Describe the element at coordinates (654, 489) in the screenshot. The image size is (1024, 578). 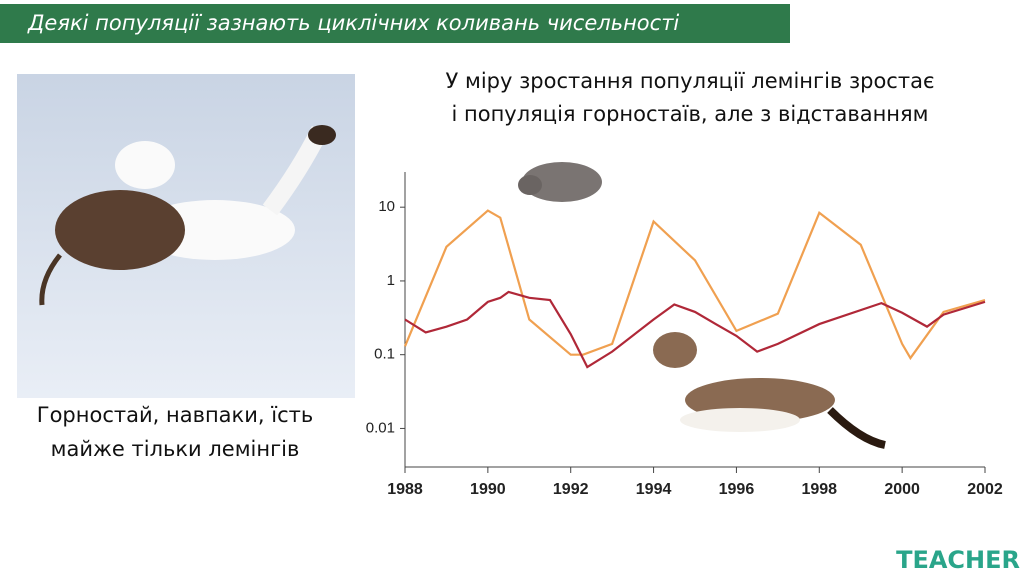
I see `x-tick-label: 1994` at that location.